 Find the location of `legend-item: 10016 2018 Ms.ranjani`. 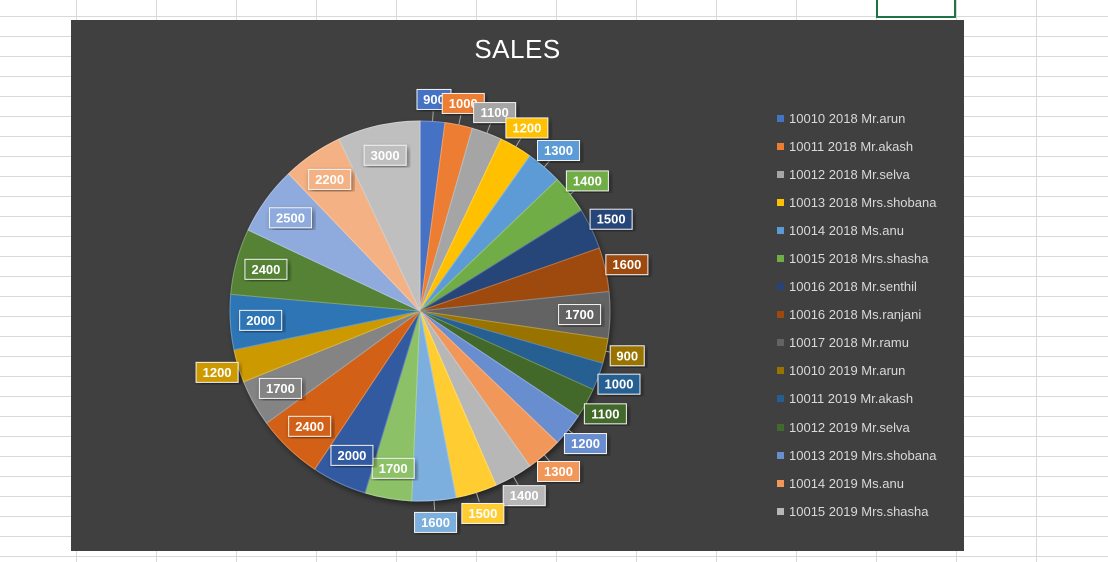

legend-item: 10016 2018 Ms.ranjani is located at coordinates (870, 315).